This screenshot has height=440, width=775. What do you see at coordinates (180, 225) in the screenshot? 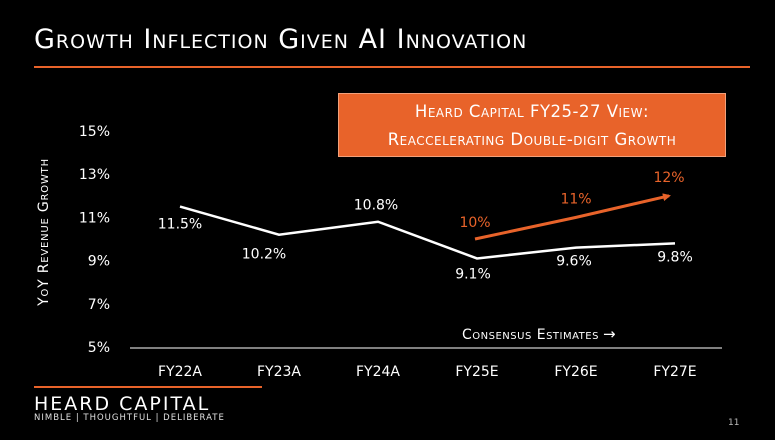
I see `consensus-data-label: 11.5%` at bounding box center [180, 225].